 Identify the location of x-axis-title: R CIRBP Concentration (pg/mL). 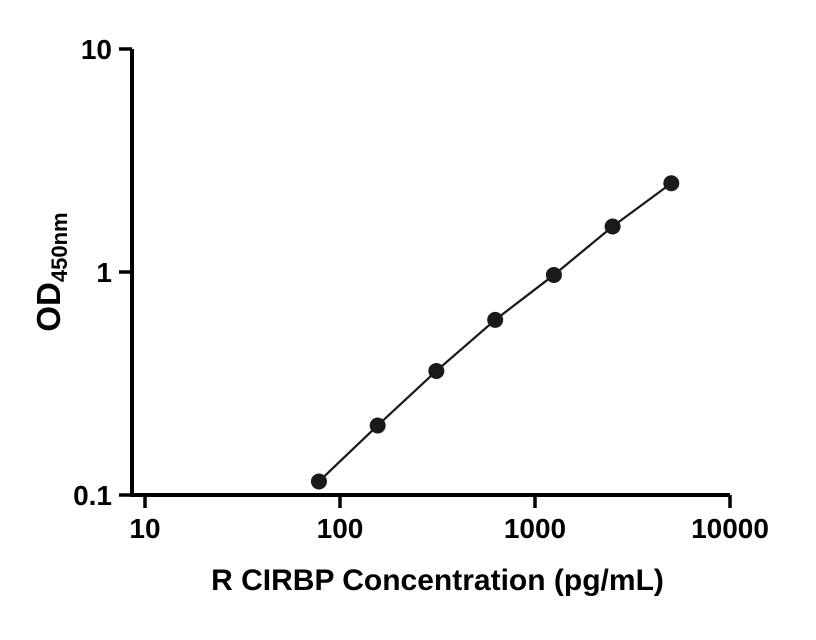
(437, 580).